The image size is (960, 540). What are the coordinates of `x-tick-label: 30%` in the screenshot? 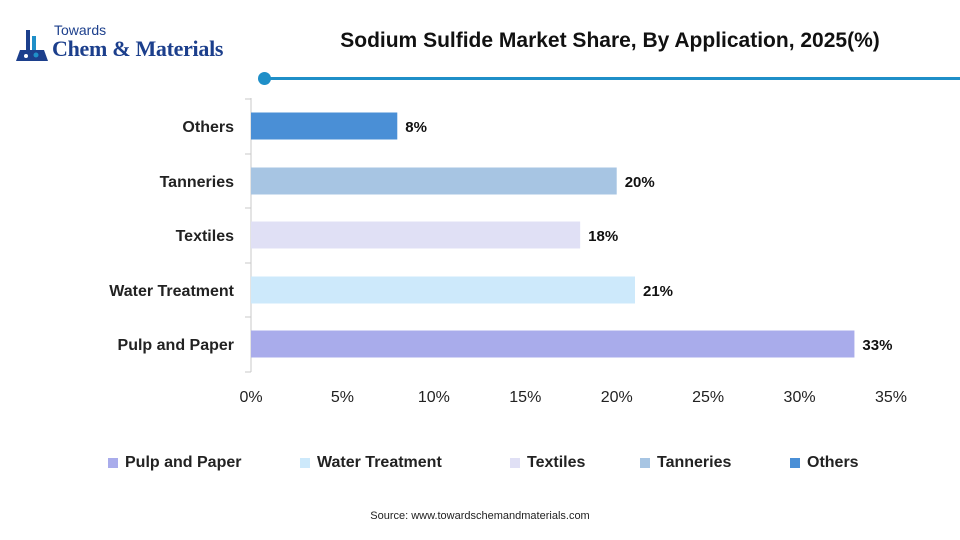 It's located at (800, 397).